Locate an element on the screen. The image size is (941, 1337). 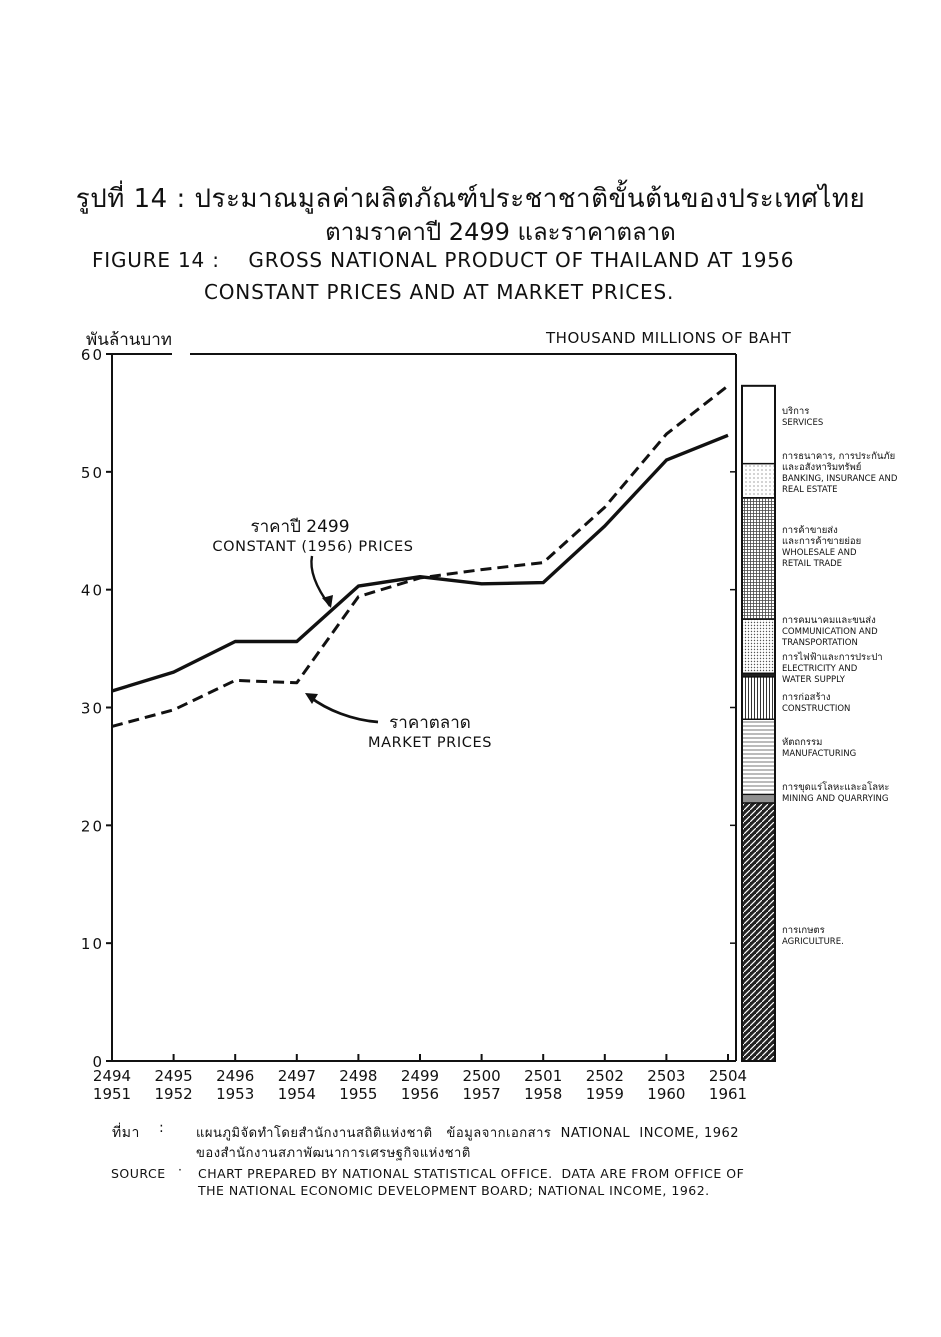
bar-segment-label-thai: และการค้าขายย่อย is located at coordinates (821, 541).